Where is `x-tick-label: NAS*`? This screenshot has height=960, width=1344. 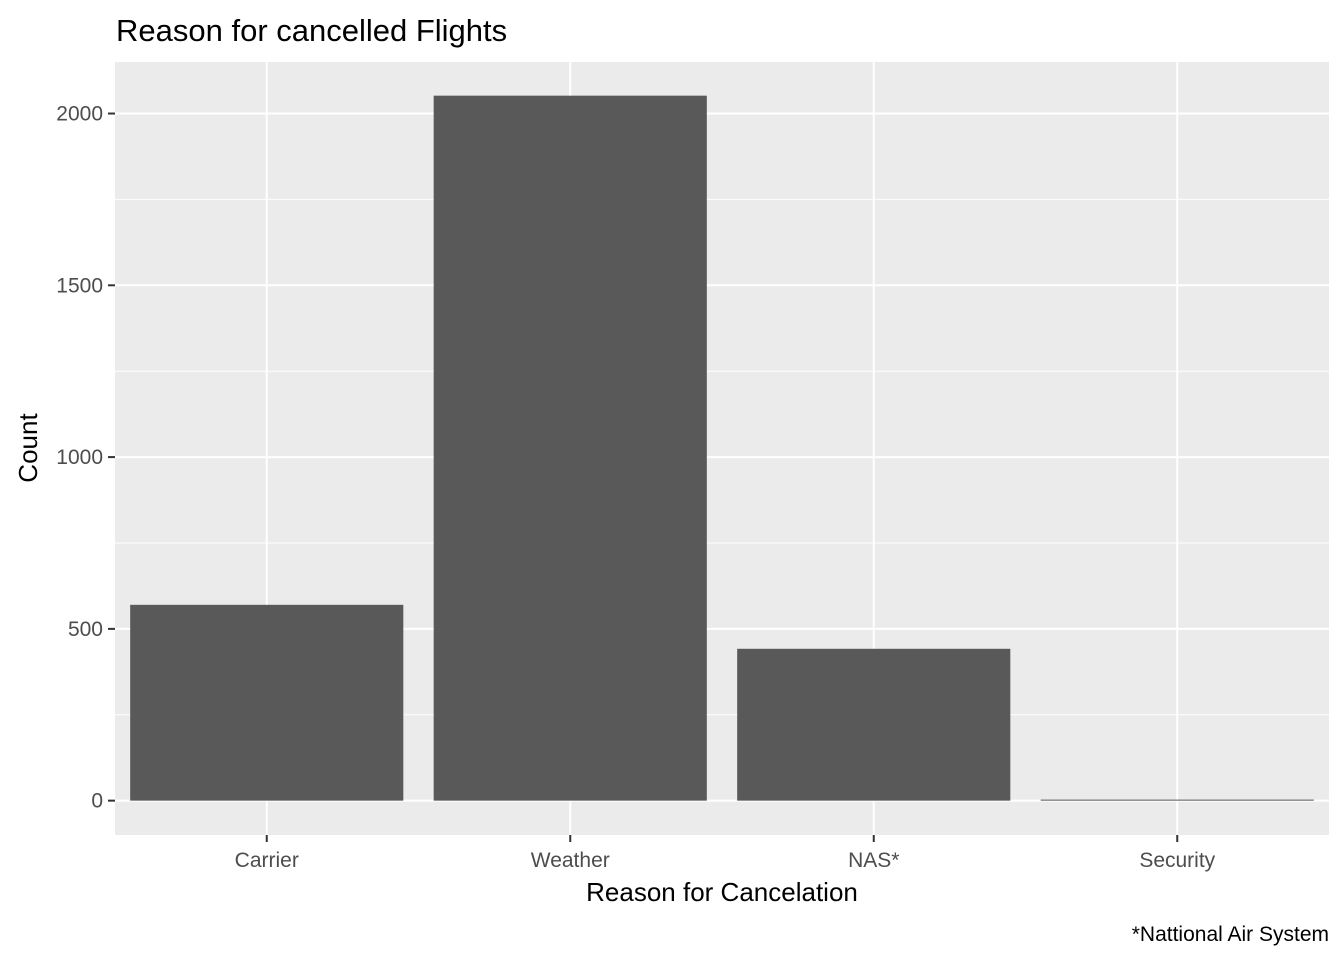 x-tick-label: NAS* is located at coordinates (873, 860).